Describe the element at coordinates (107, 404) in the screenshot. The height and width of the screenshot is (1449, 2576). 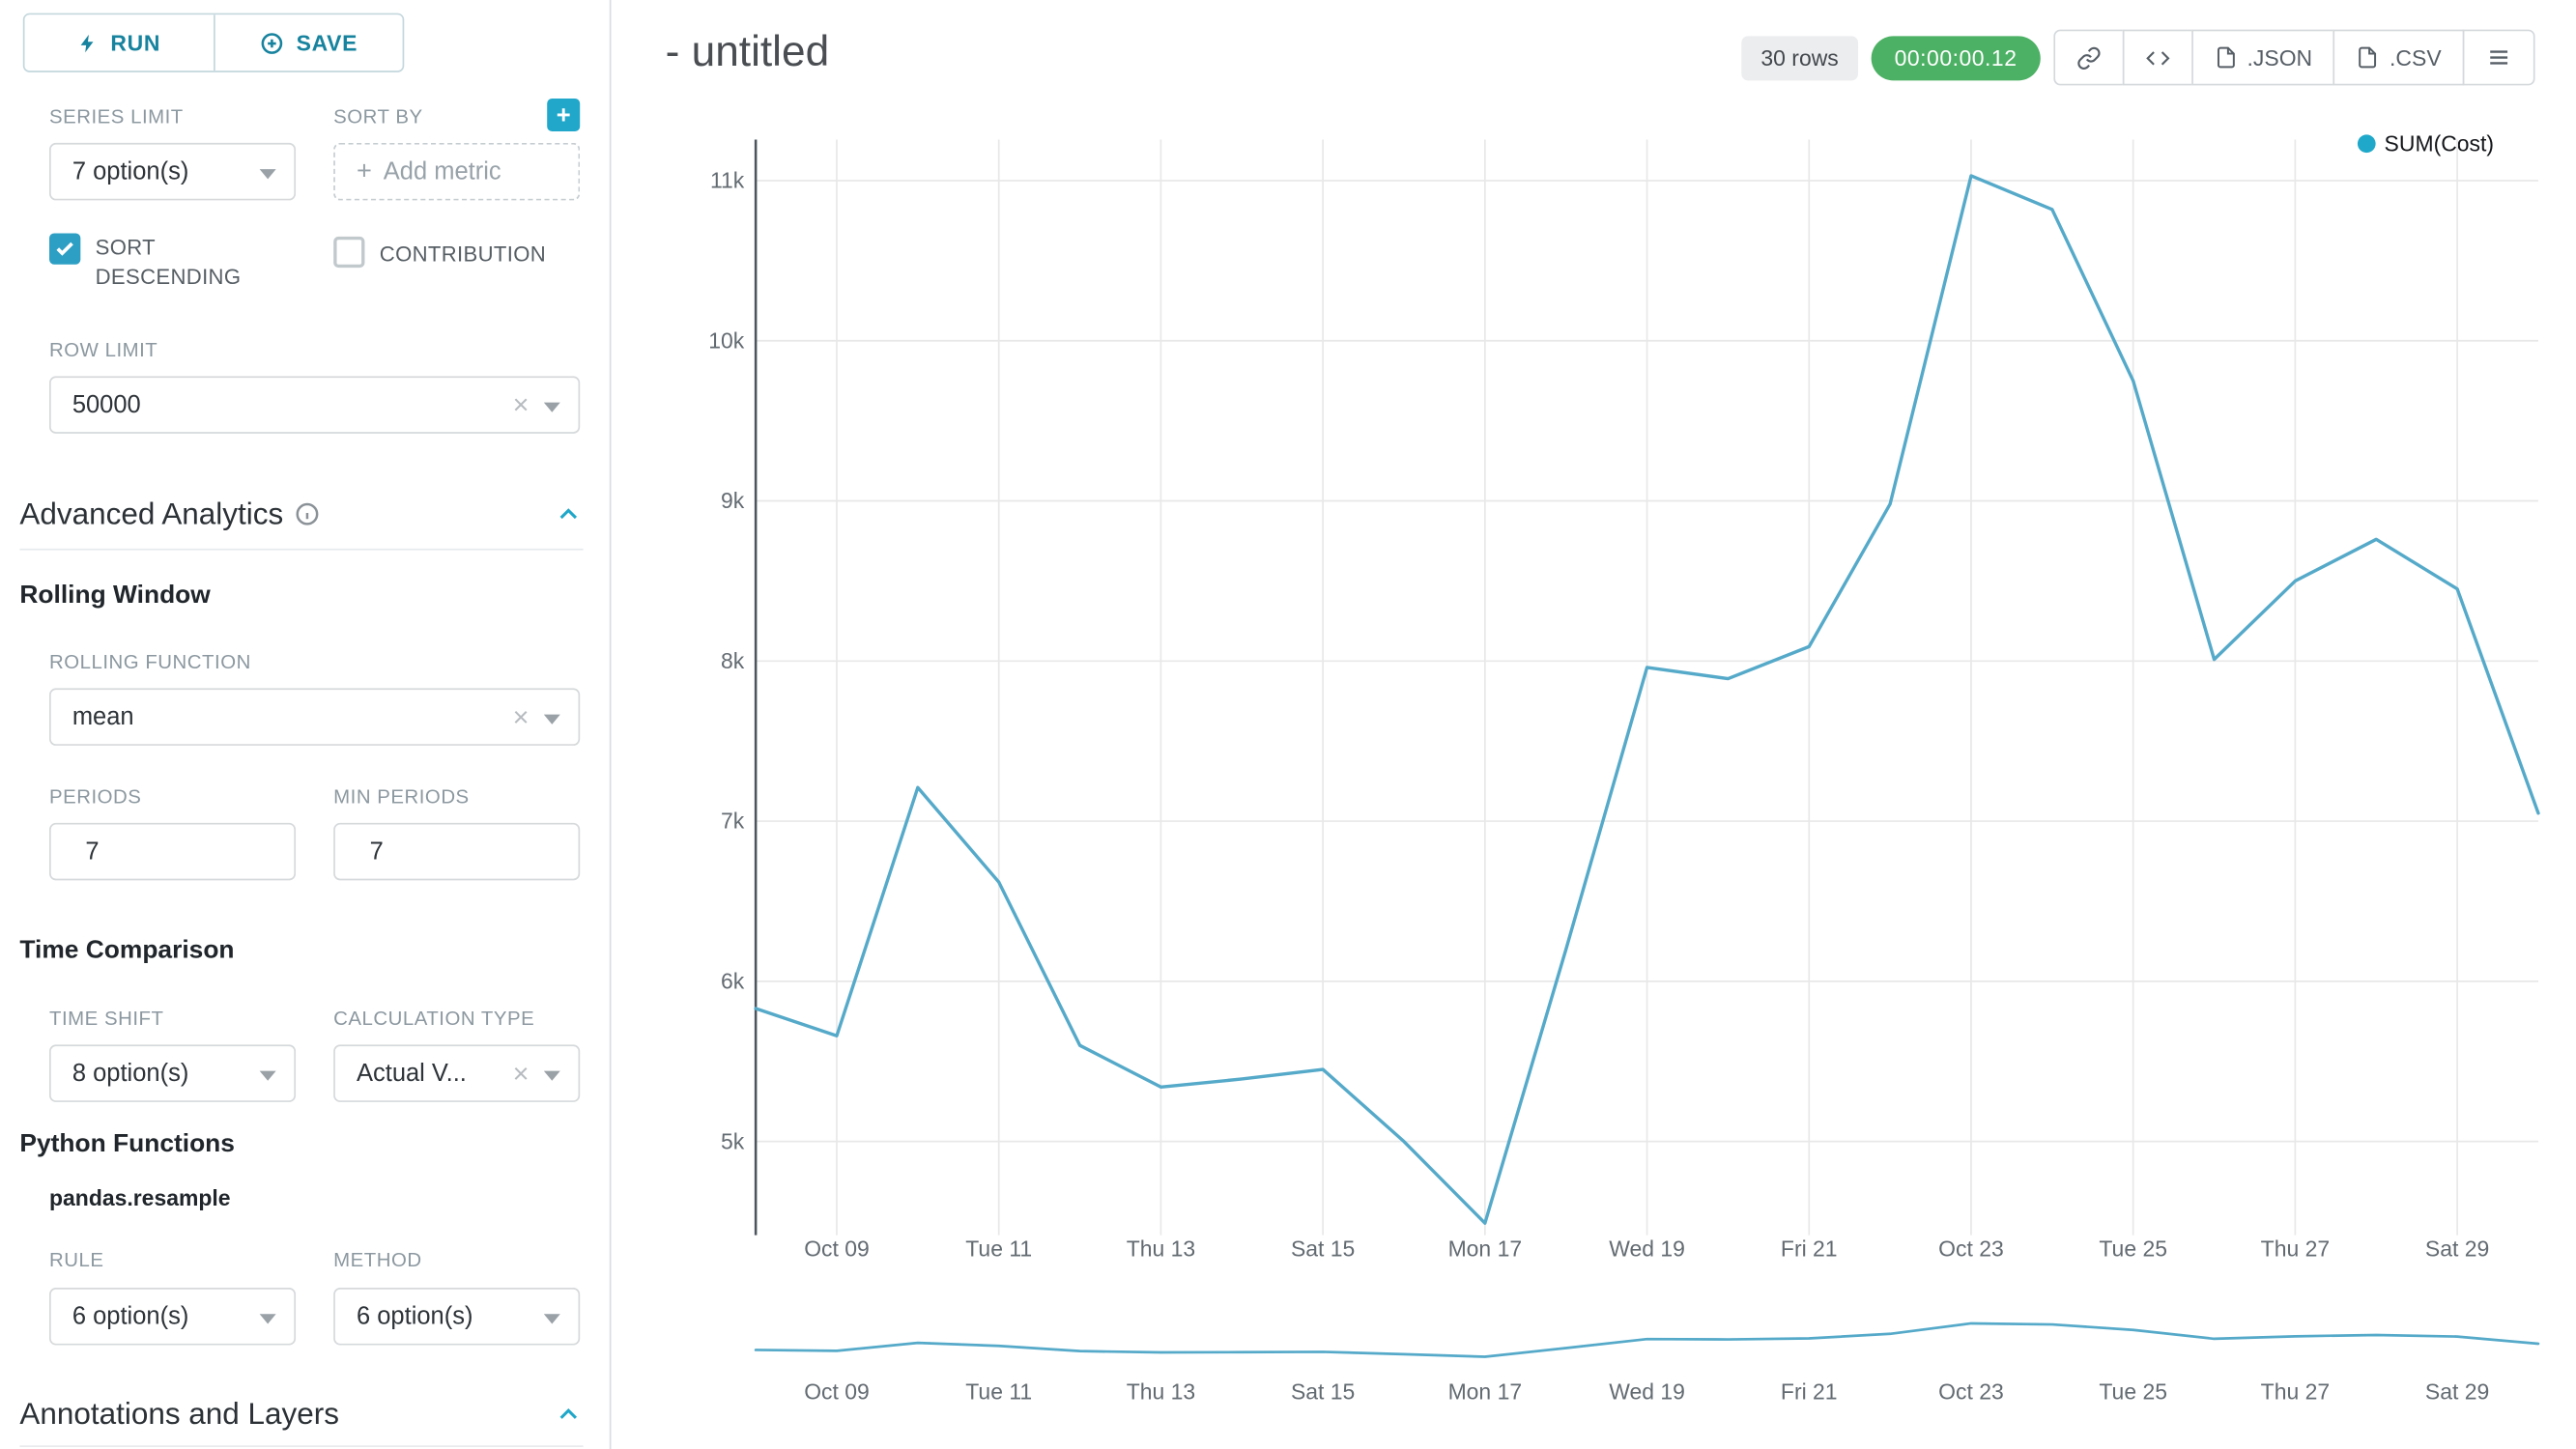
I see `row-limit-value: 50000` at that location.